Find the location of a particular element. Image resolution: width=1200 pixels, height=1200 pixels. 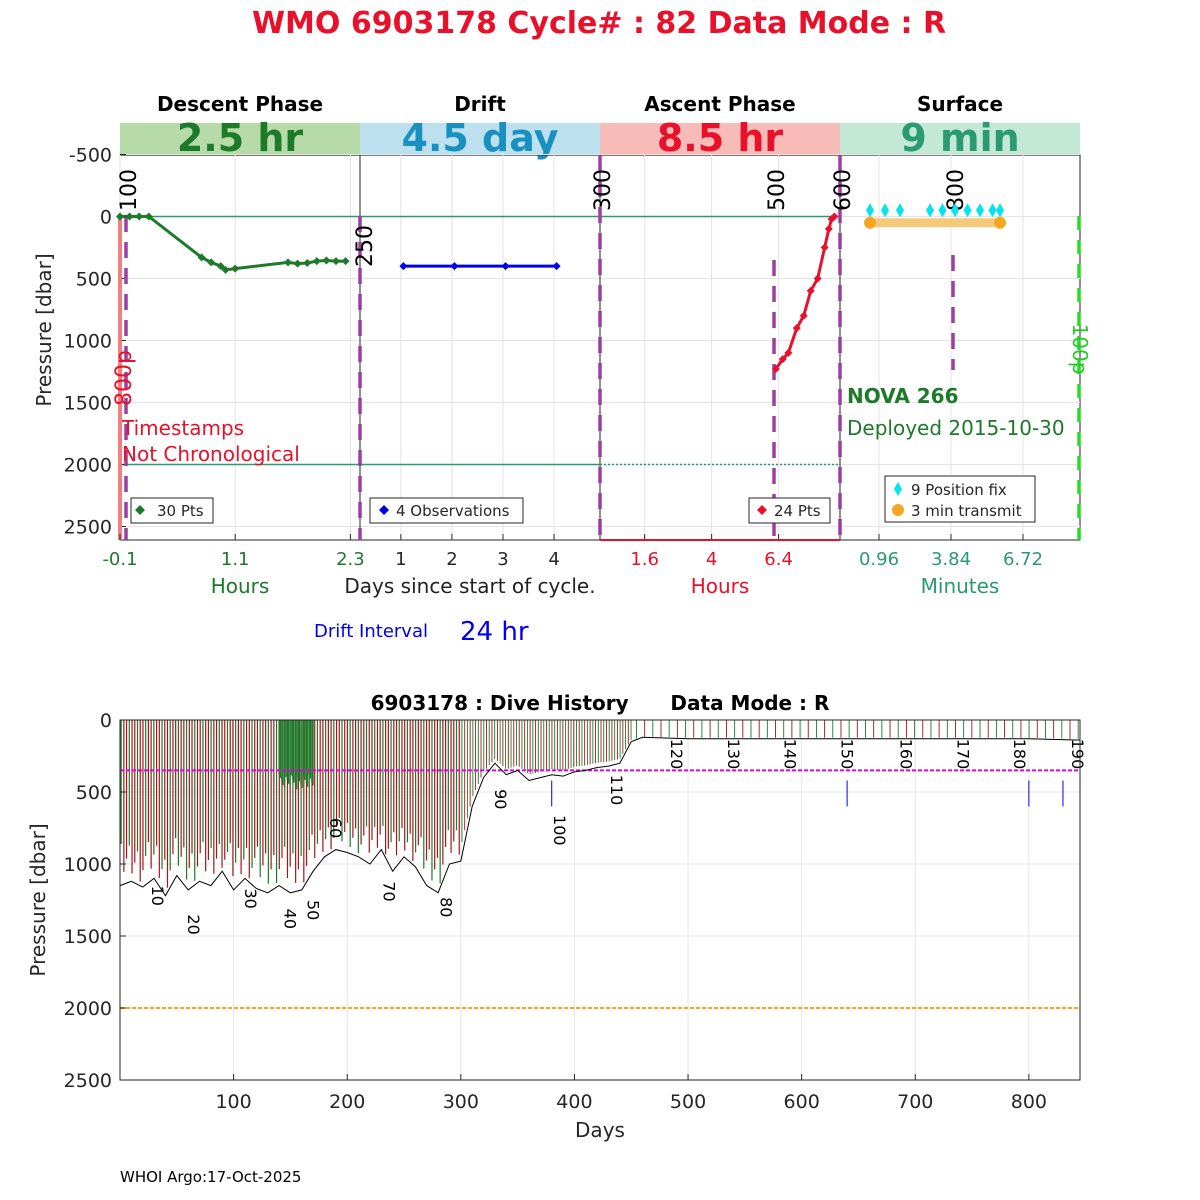

cycle-label-11: 120 is located at coordinates (676, 754).